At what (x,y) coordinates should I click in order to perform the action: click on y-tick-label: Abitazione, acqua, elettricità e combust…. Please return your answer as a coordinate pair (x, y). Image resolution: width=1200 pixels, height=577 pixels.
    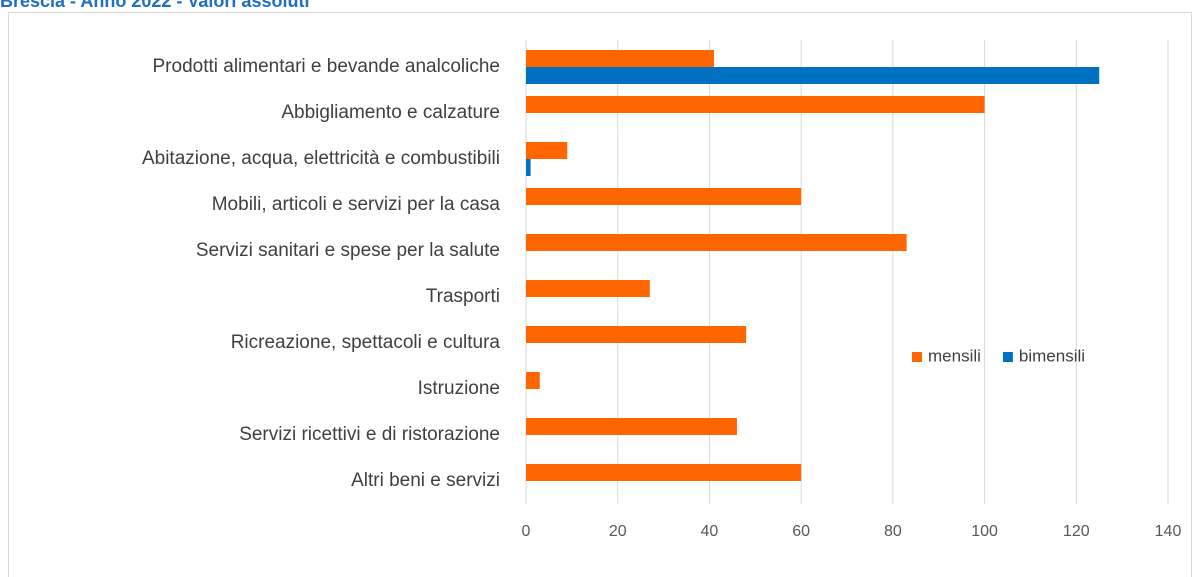
    Looking at the image, I should click on (321, 158).